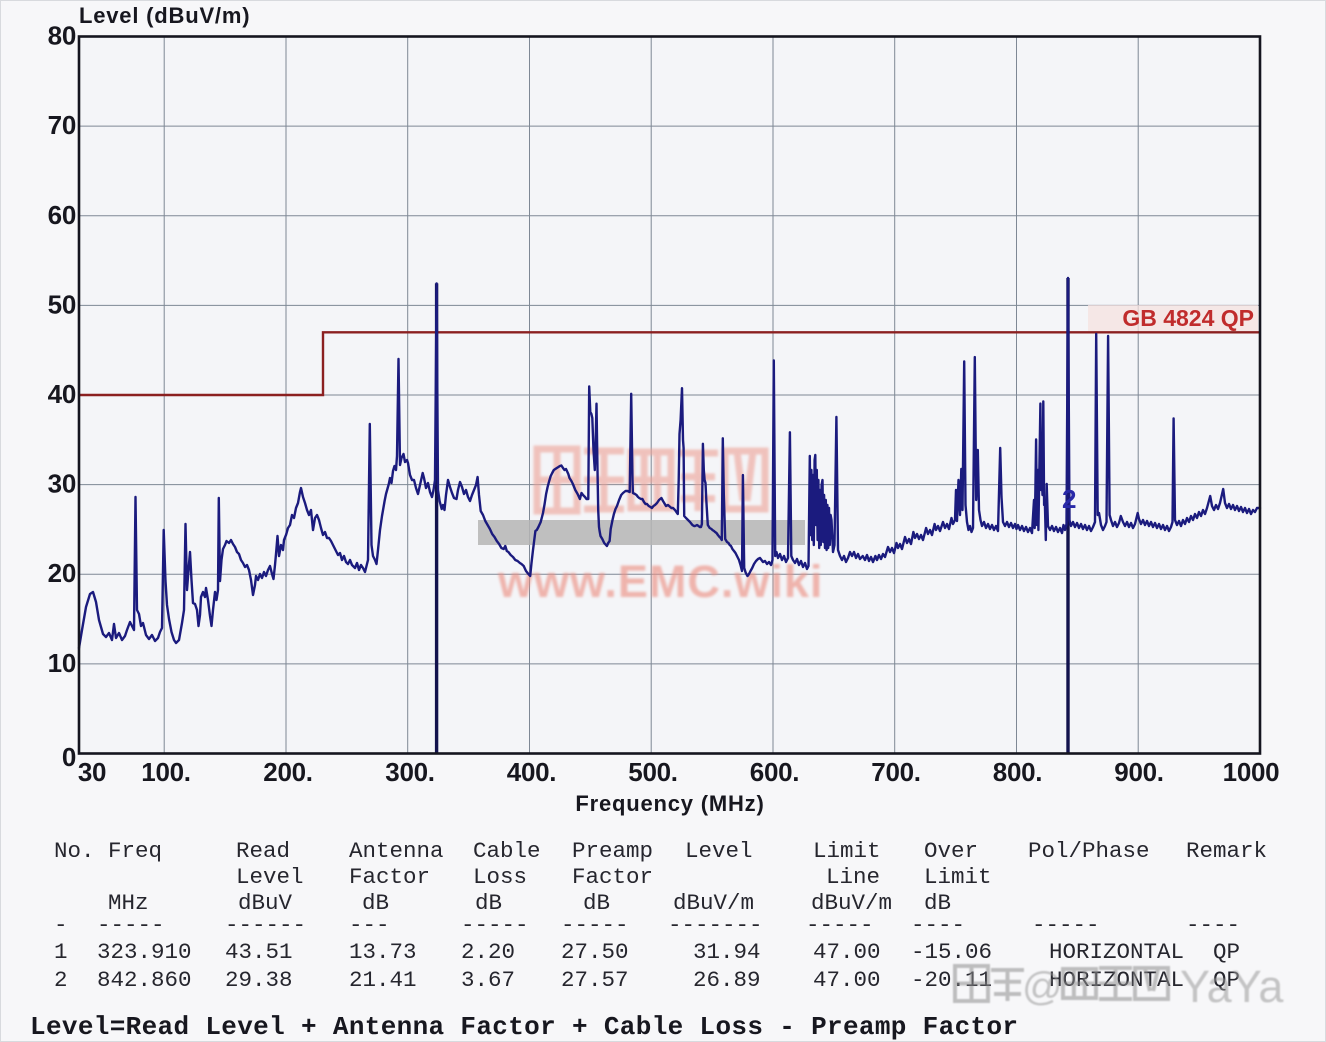 Image resolution: width=1326 pixels, height=1042 pixels. What do you see at coordinates (1017, 772) in the screenshot?
I see `svg-text: 800.` at bounding box center [1017, 772].